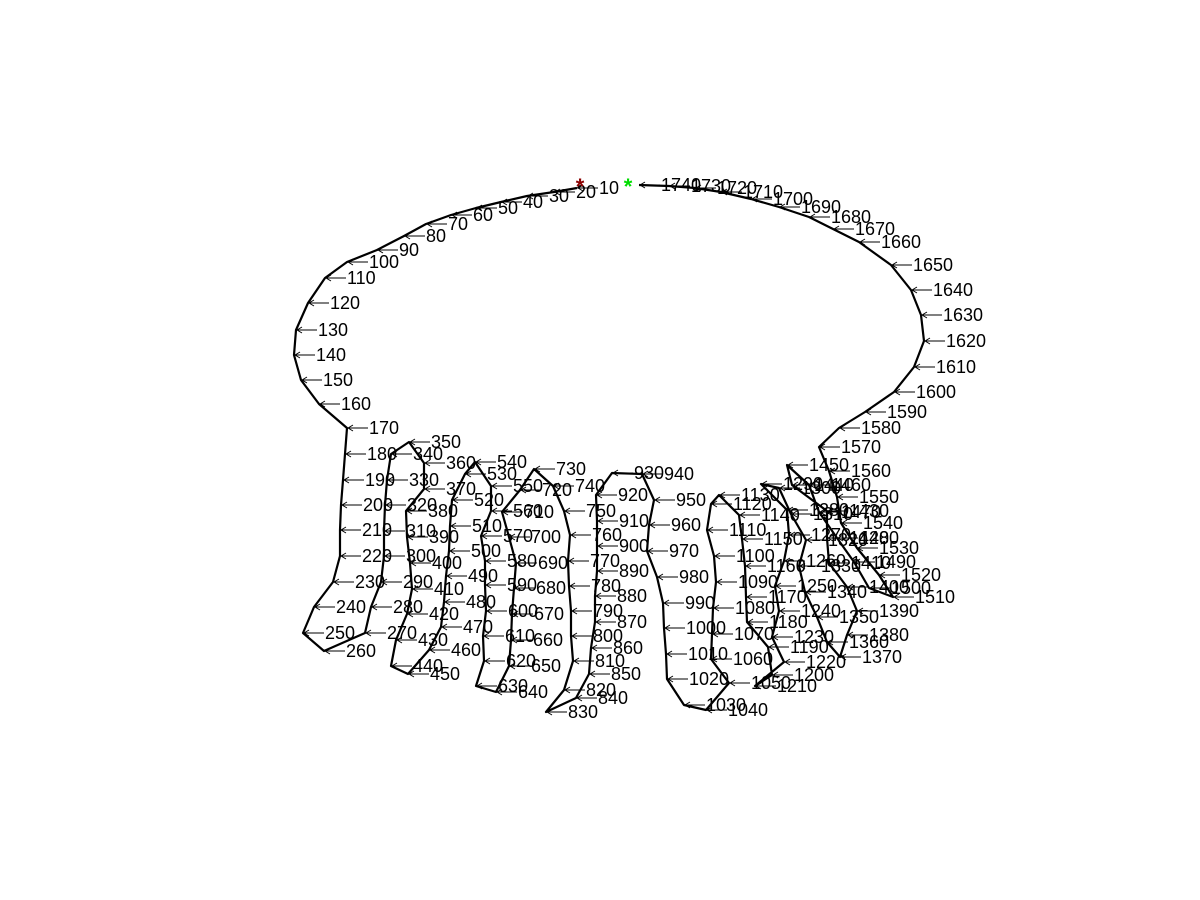  What do you see at coordinates (417, 666) in the screenshot?
I see `position-label: 440` at bounding box center [417, 666].